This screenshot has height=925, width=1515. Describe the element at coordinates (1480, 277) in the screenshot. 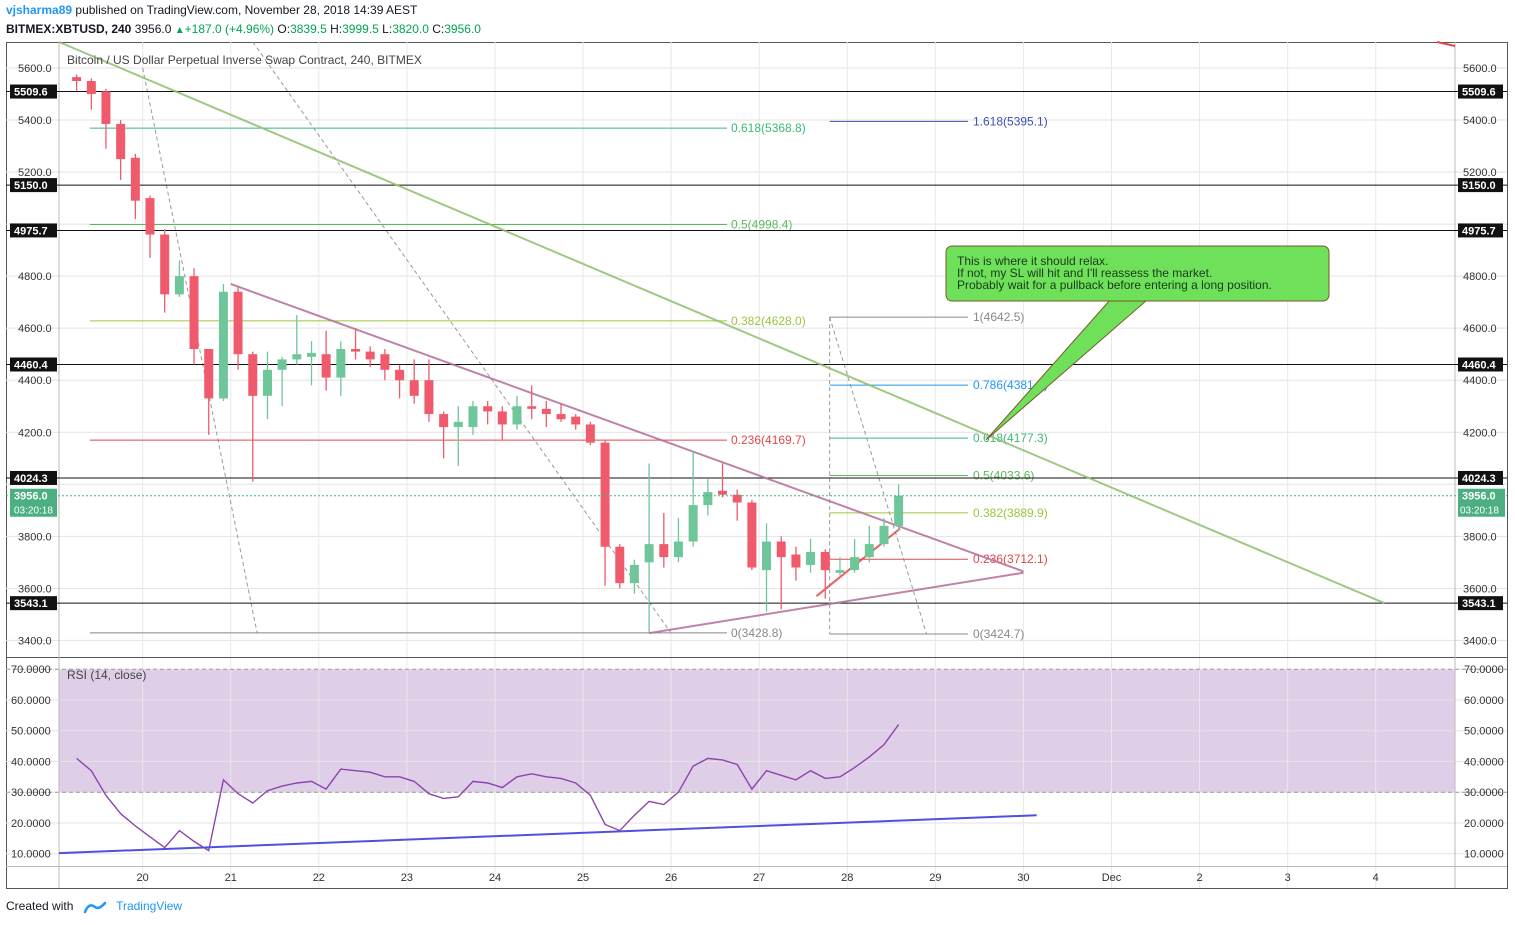

I see `y-tick-label-right: 4800.0` at that location.